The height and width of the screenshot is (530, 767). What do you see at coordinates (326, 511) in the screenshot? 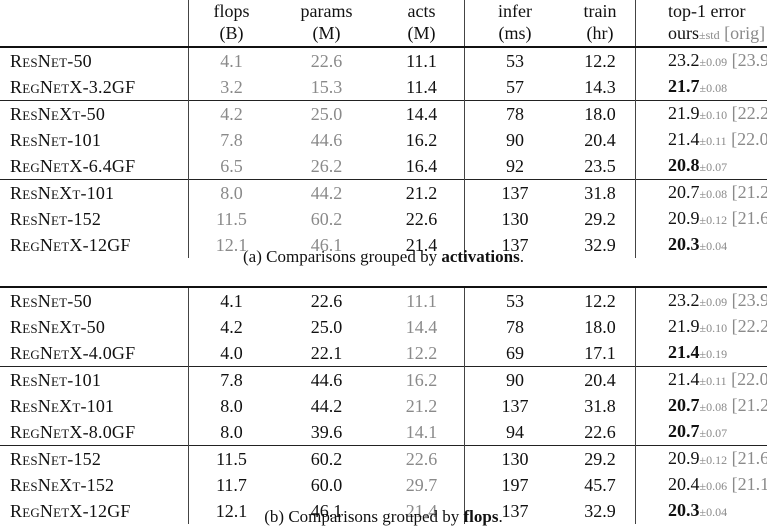
I see `params-cell: 46.1` at bounding box center [326, 511].